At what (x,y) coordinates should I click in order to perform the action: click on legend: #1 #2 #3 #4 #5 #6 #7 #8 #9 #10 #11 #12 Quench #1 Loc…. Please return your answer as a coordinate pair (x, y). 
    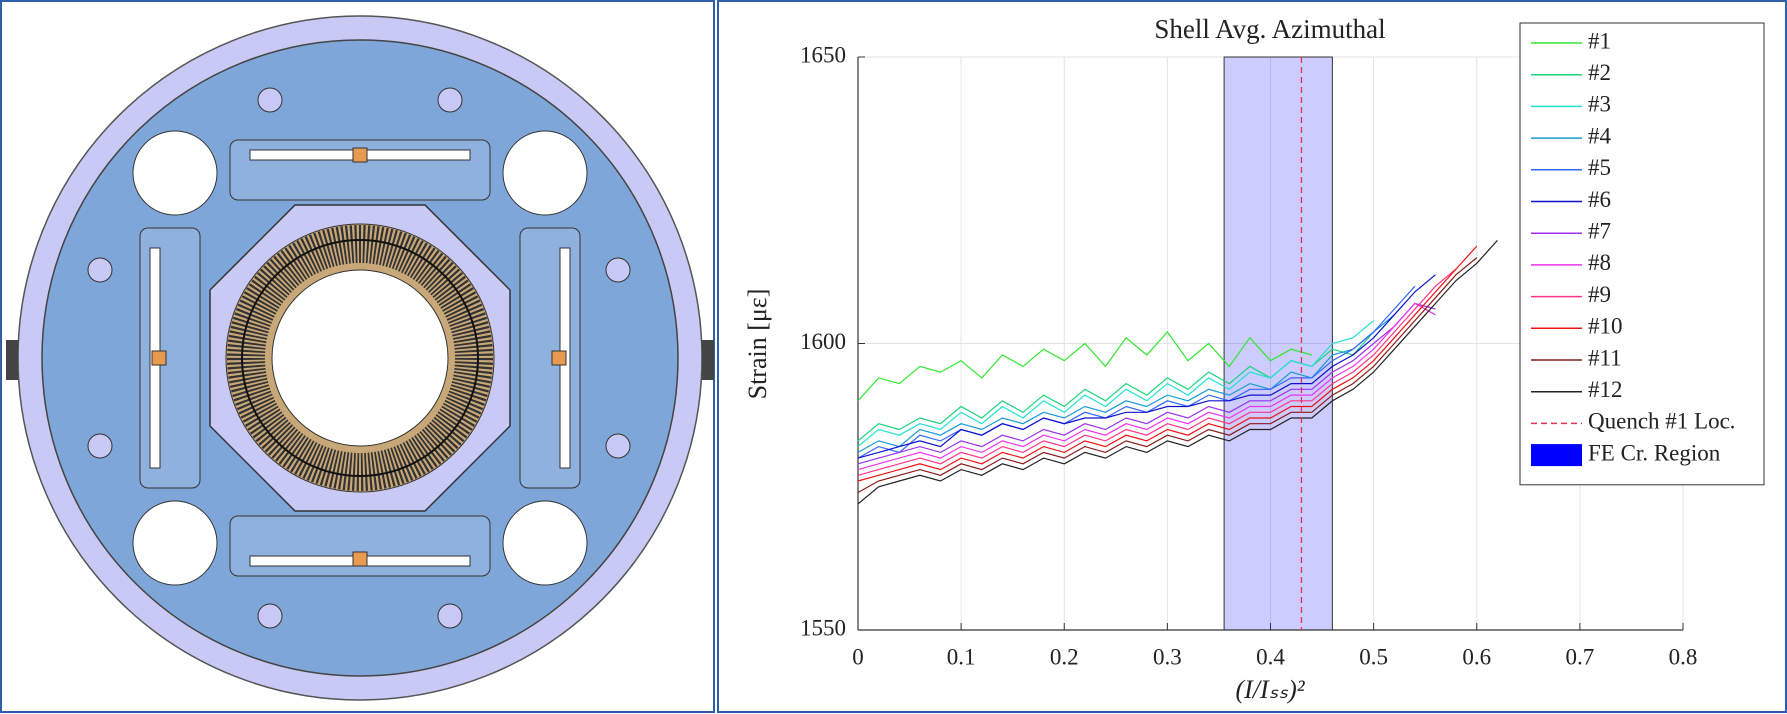
    Looking at the image, I should click on (1642, 254).